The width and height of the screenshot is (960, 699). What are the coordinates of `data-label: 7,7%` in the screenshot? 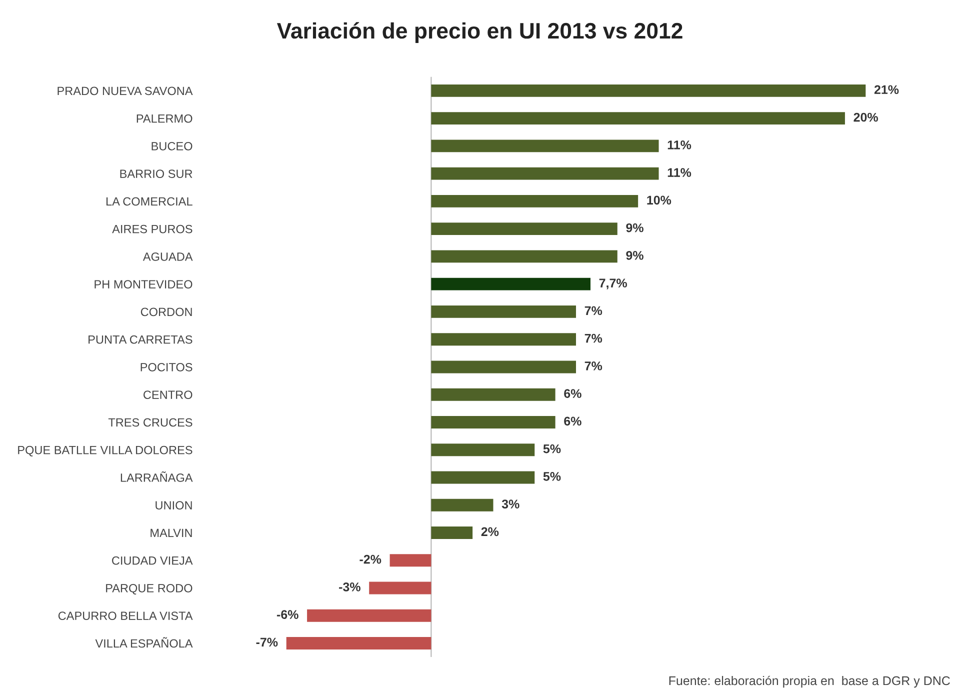 It's located at (613, 284).